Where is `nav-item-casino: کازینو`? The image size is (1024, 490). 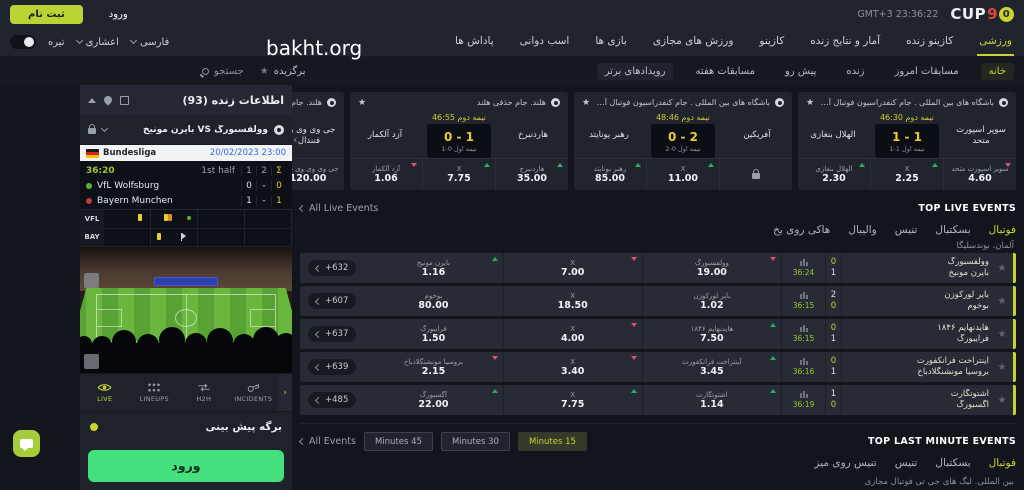
nav-item-casino: کازینو is located at coordinates (772, 41).